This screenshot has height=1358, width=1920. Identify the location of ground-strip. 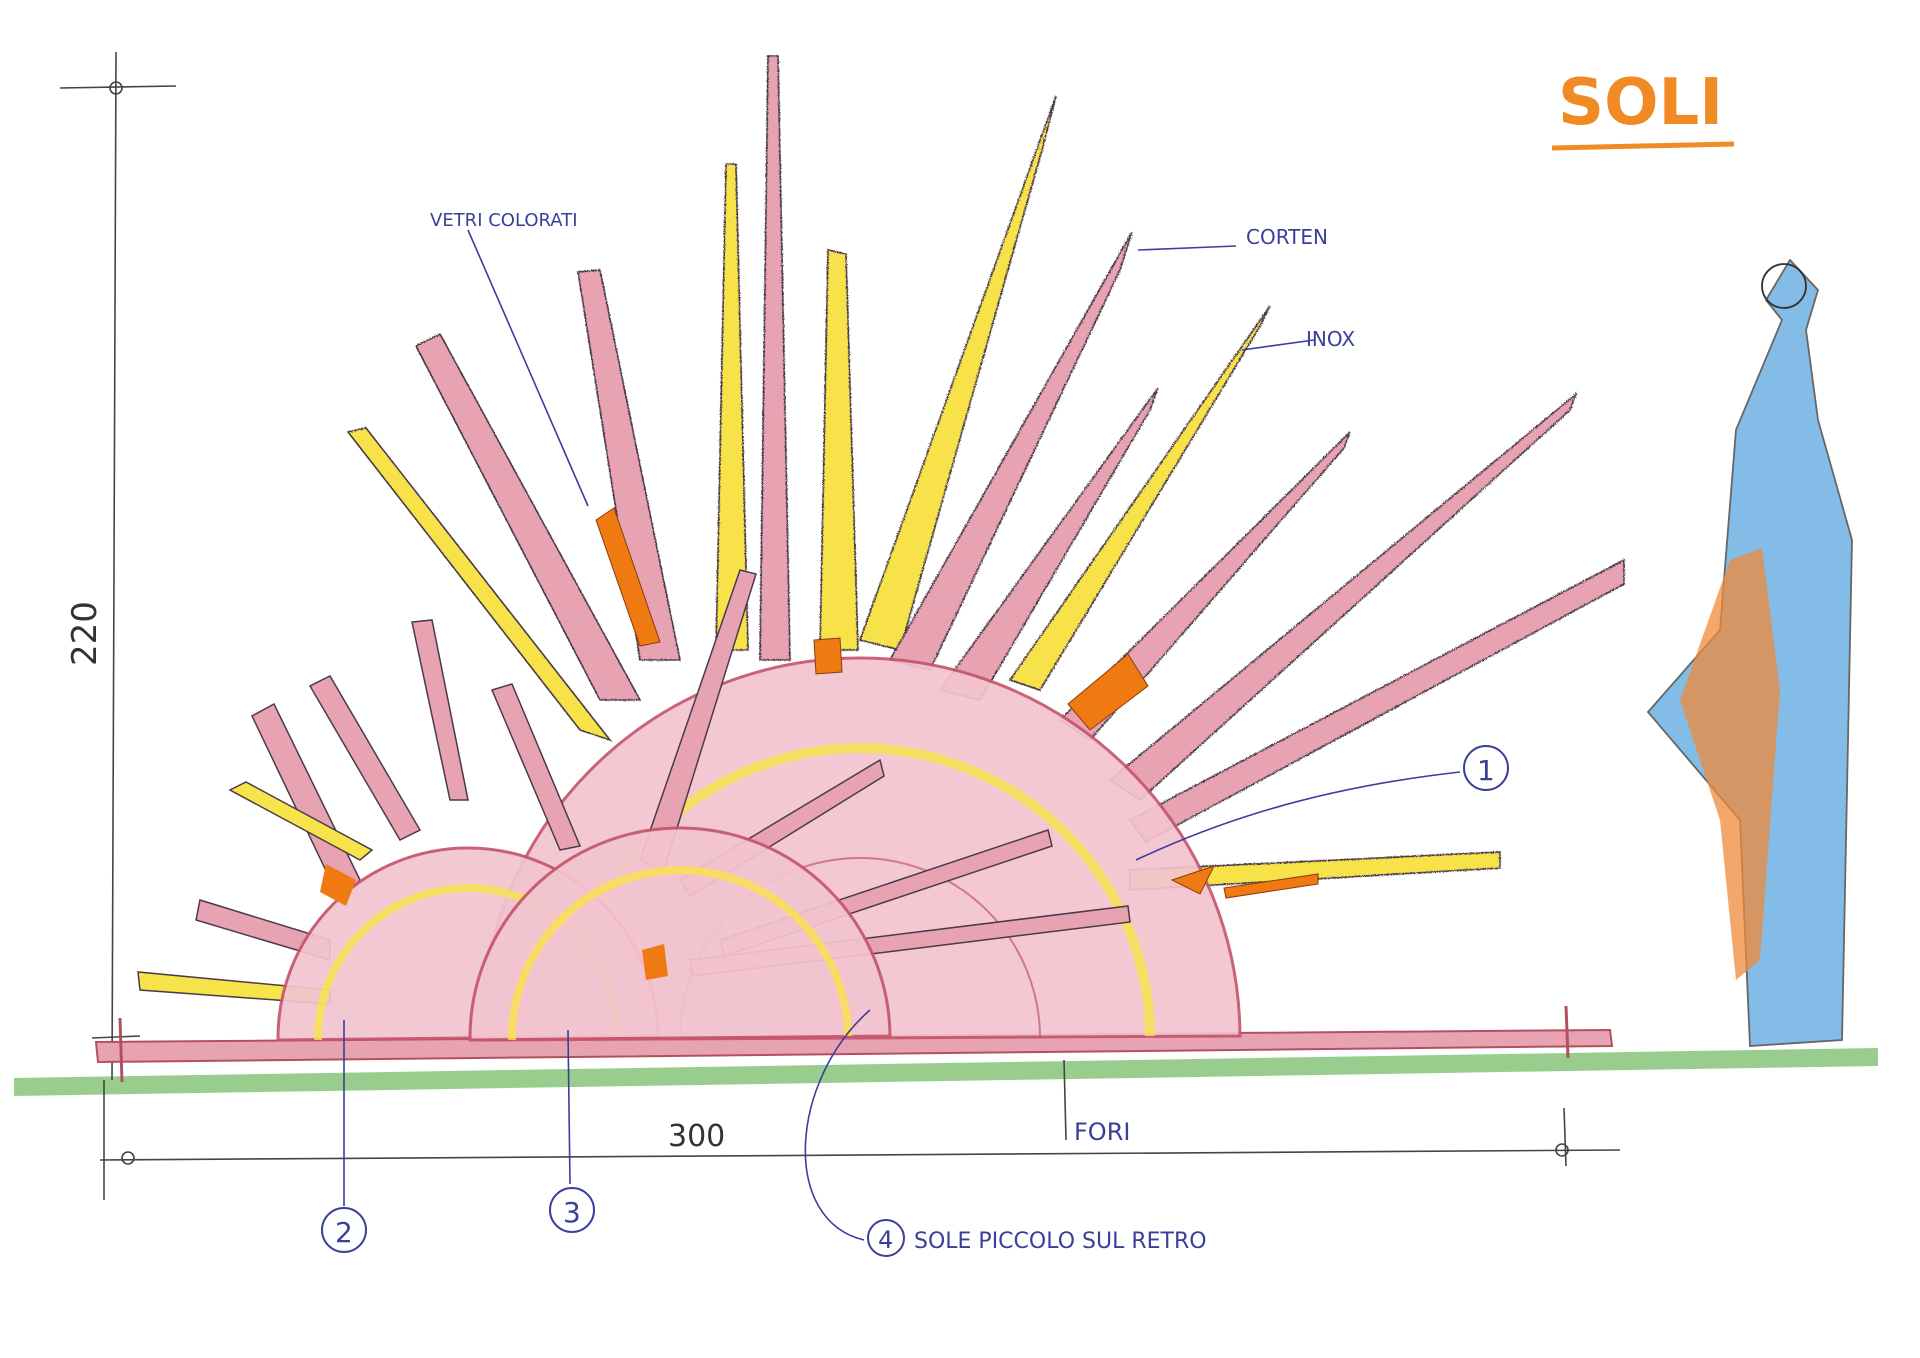
(946, 1072).